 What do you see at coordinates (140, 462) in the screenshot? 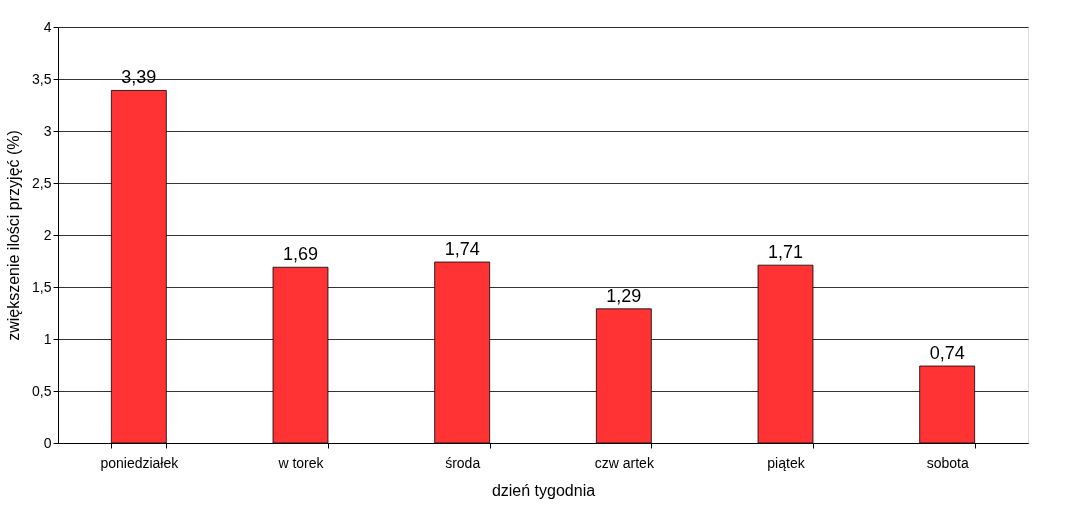
I see `x-tick-label: poniedziałek` at bounding box center [140, 462].